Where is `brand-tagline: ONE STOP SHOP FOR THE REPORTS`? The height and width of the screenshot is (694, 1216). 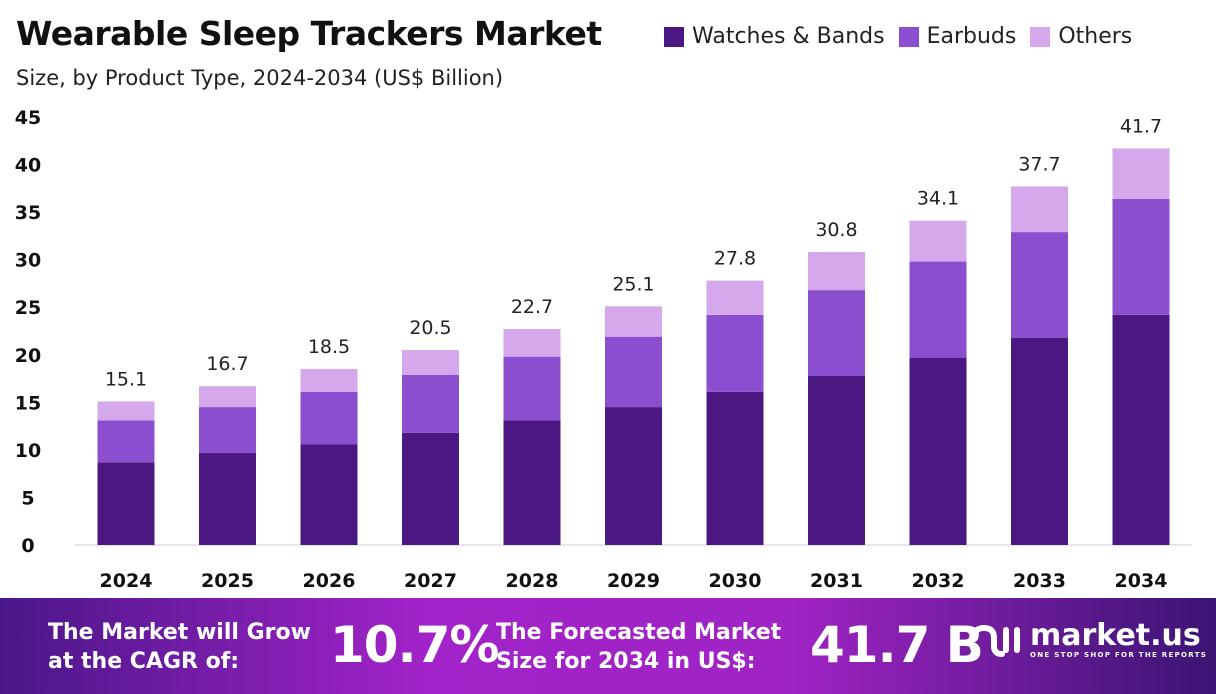 brand-tagline: ONE STOP SHOP FOR THE REPORTS is located at coordinates (1119, 655).